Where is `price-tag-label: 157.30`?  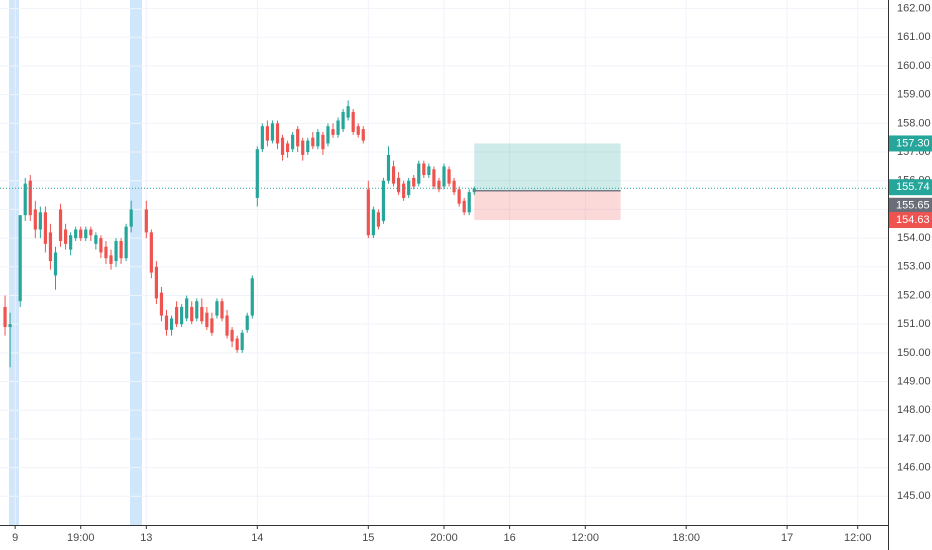 price-tag-label: 157.30 is located at coordinates (913, 143).